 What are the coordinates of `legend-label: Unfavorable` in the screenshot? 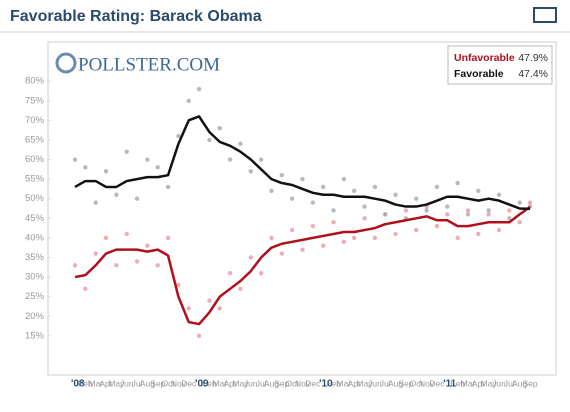 It's located at (484, 58).